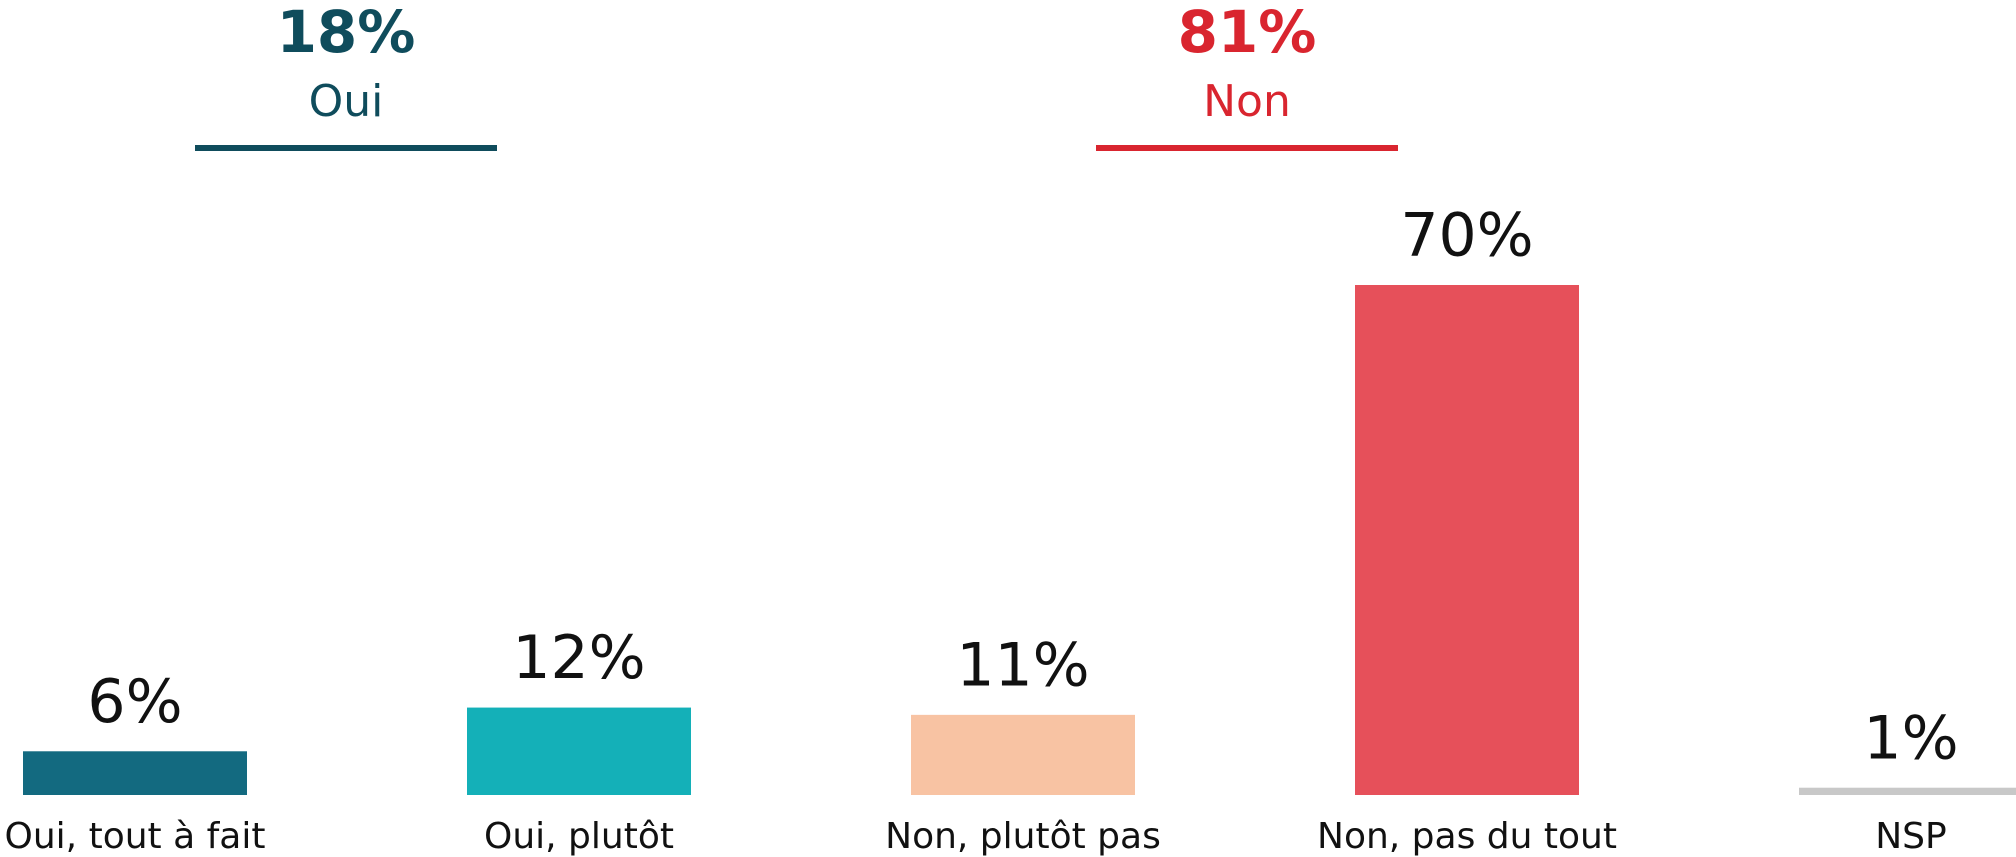  Describe the element at coordinates (1467, 836) in the screenshot. I see `category-label: Non, pas du tout` at that location.